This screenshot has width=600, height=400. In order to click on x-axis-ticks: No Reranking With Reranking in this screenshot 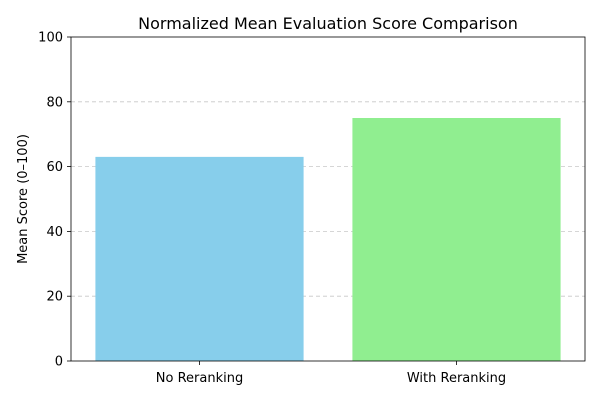, I will do `click(331, 373)`.